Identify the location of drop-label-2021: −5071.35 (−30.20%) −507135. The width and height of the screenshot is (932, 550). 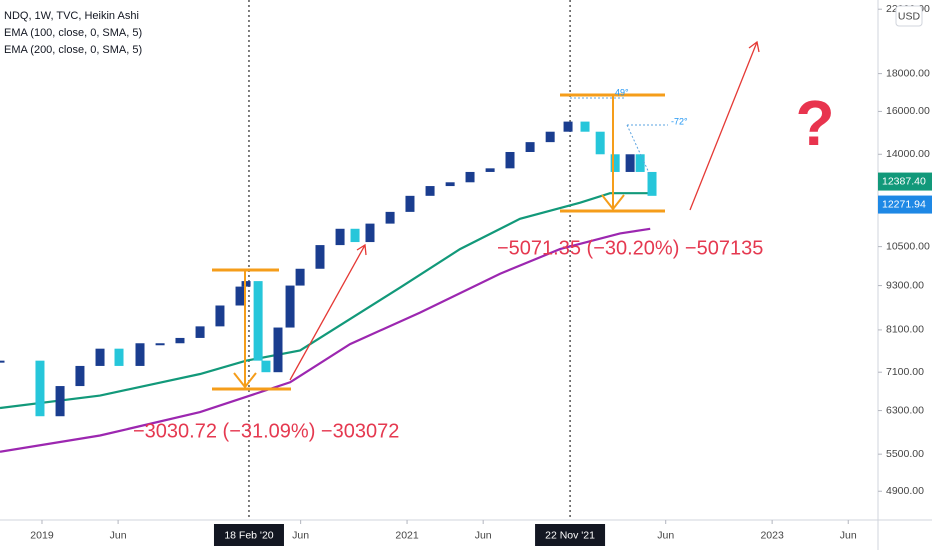
(630, 248).